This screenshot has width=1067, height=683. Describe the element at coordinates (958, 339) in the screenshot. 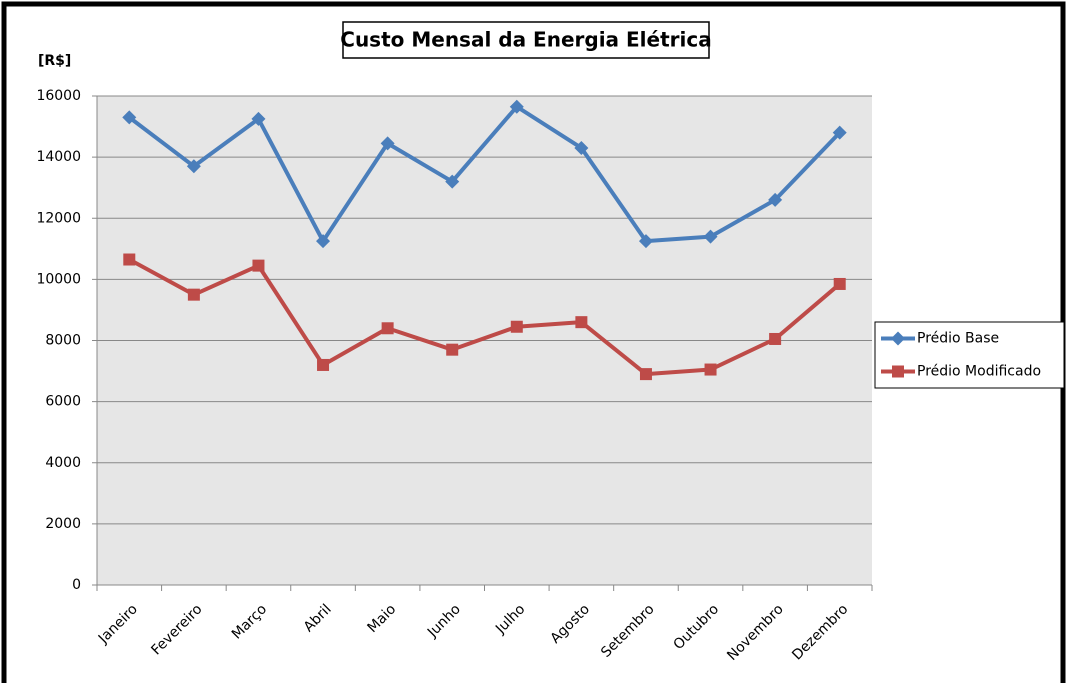

I see `legend-label: Prédio Base` at that location.